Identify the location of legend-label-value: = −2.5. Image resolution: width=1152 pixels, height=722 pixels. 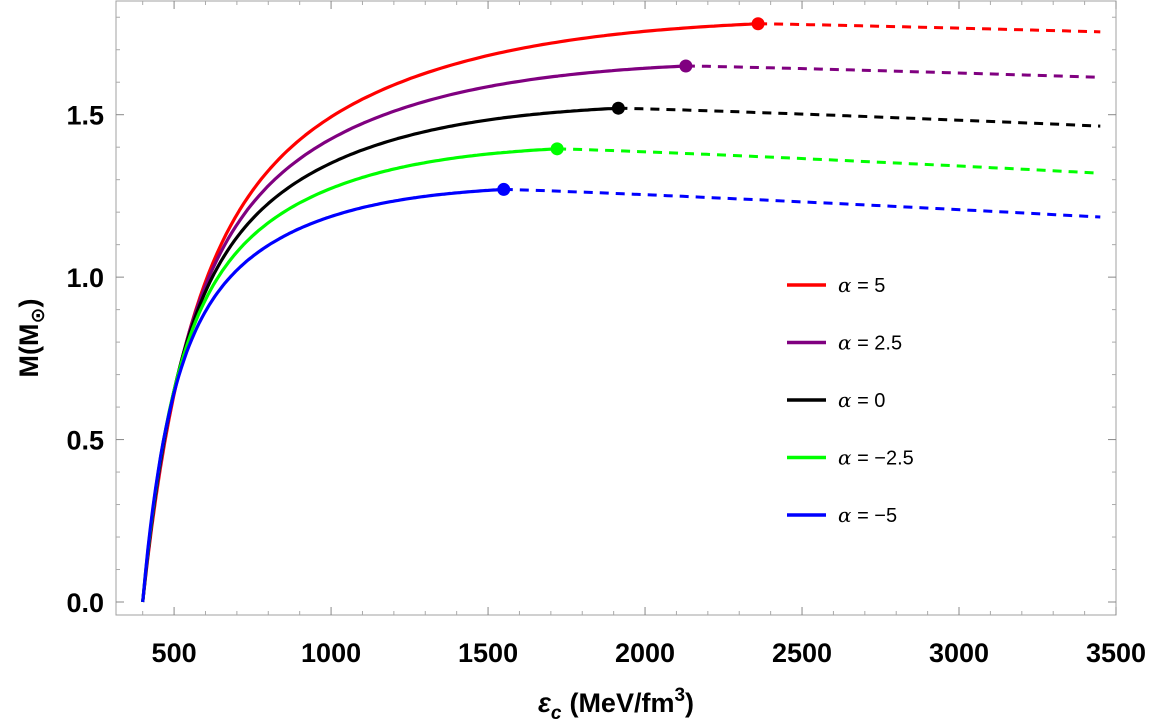
(883, 459).